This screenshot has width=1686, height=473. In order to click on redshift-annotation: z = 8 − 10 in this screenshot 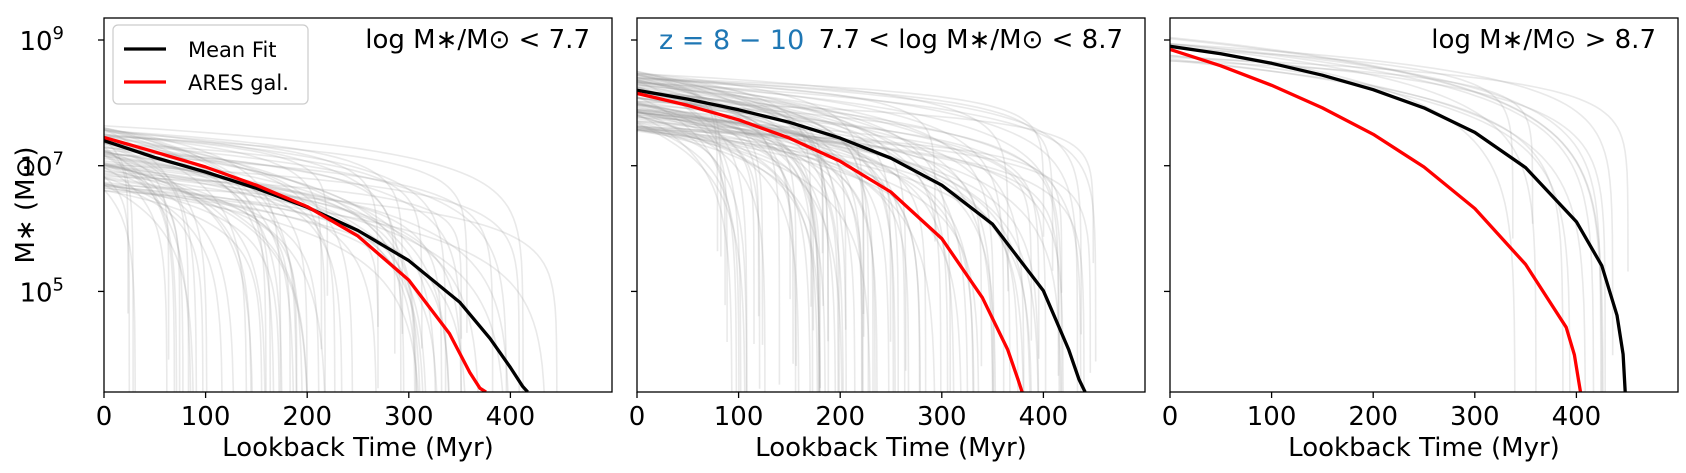, I will do `click(731, 40)`.